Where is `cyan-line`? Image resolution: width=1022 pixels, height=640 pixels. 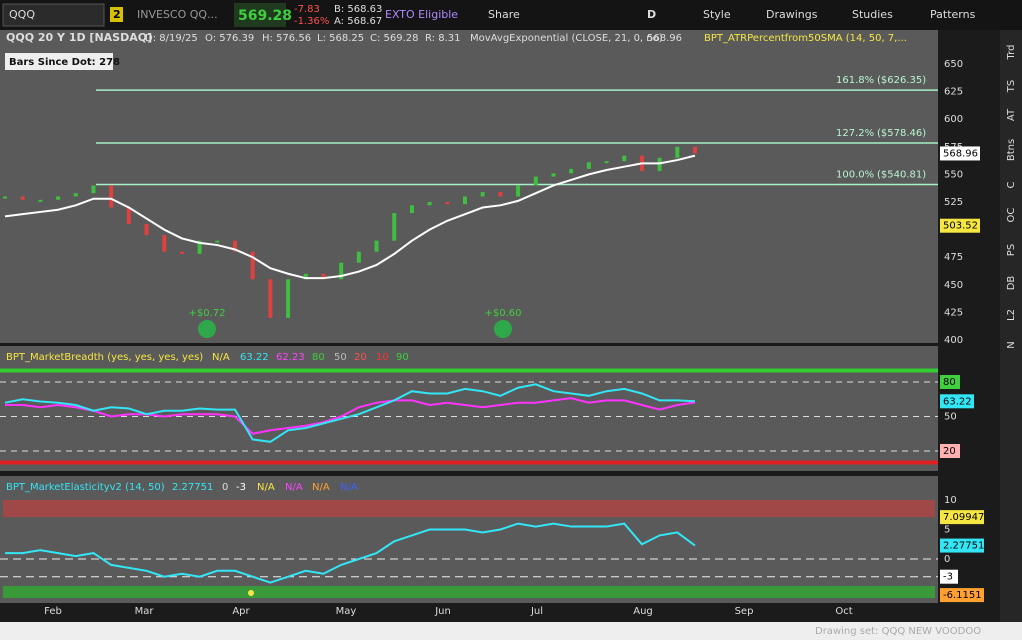 cyan-line is located at coordinates (350, 413).